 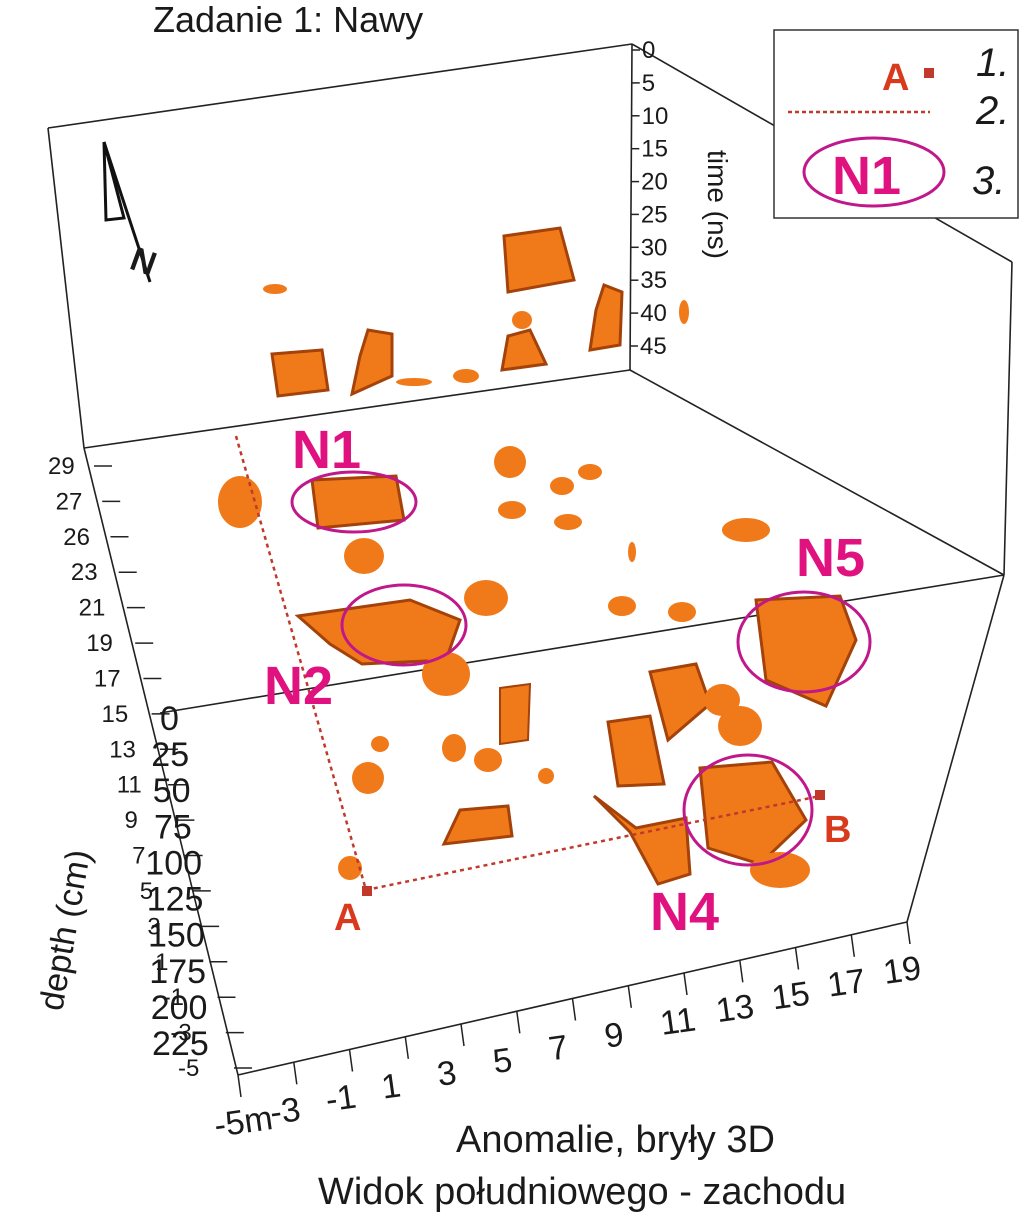 I want to click on site-ellipse-n4, so click(x=748, y=810).